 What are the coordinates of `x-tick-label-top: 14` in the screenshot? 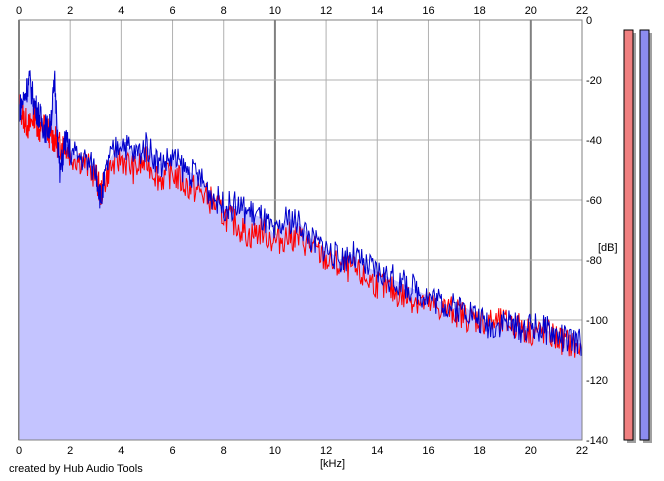 It's located at (377, 11).